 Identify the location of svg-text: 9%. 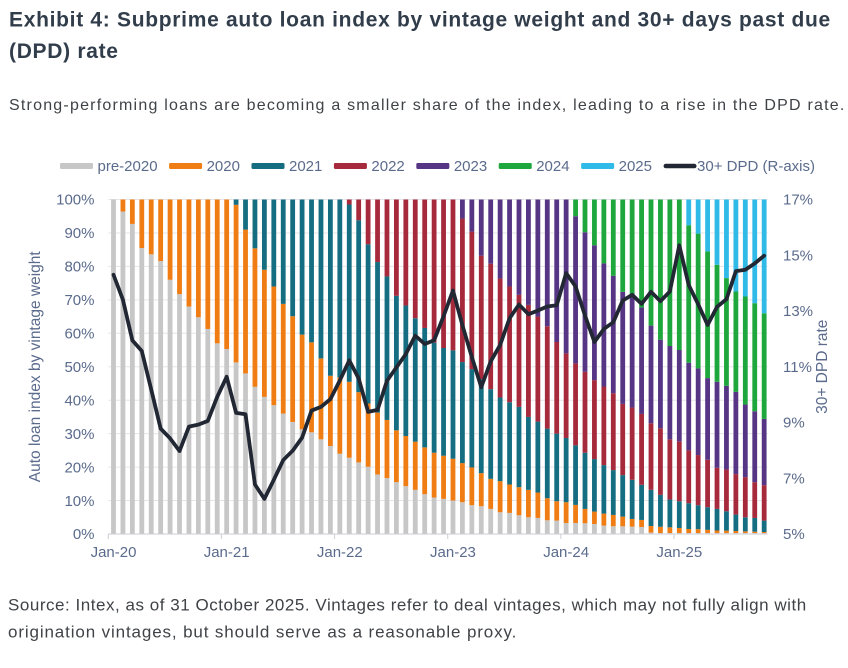
(794, 423).